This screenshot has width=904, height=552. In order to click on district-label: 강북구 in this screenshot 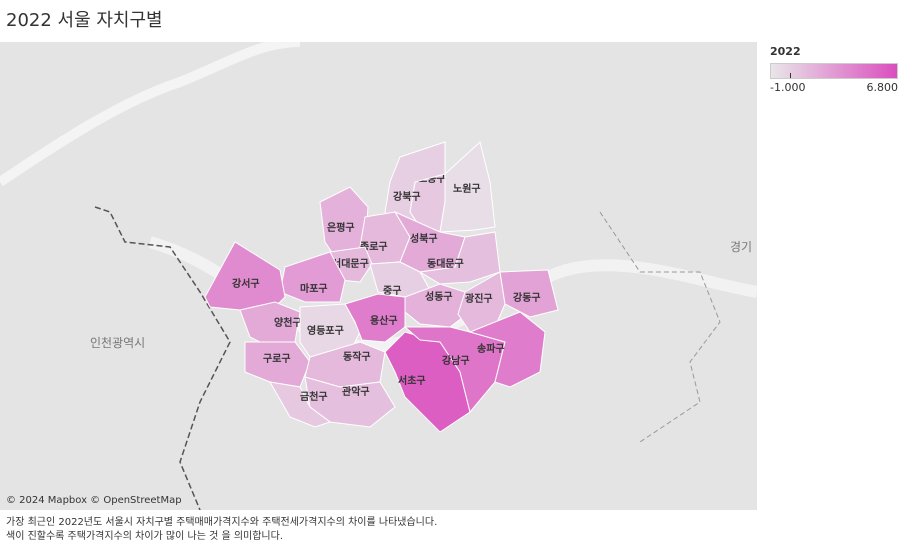, I will do `click(407, 196)`.